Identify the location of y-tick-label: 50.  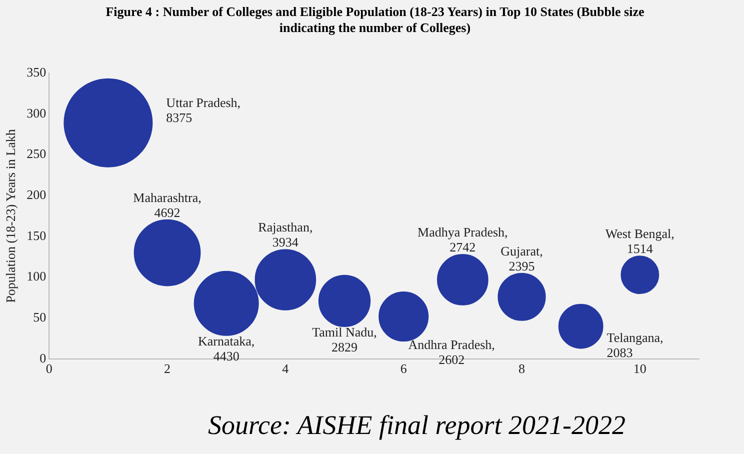
(39, 317).